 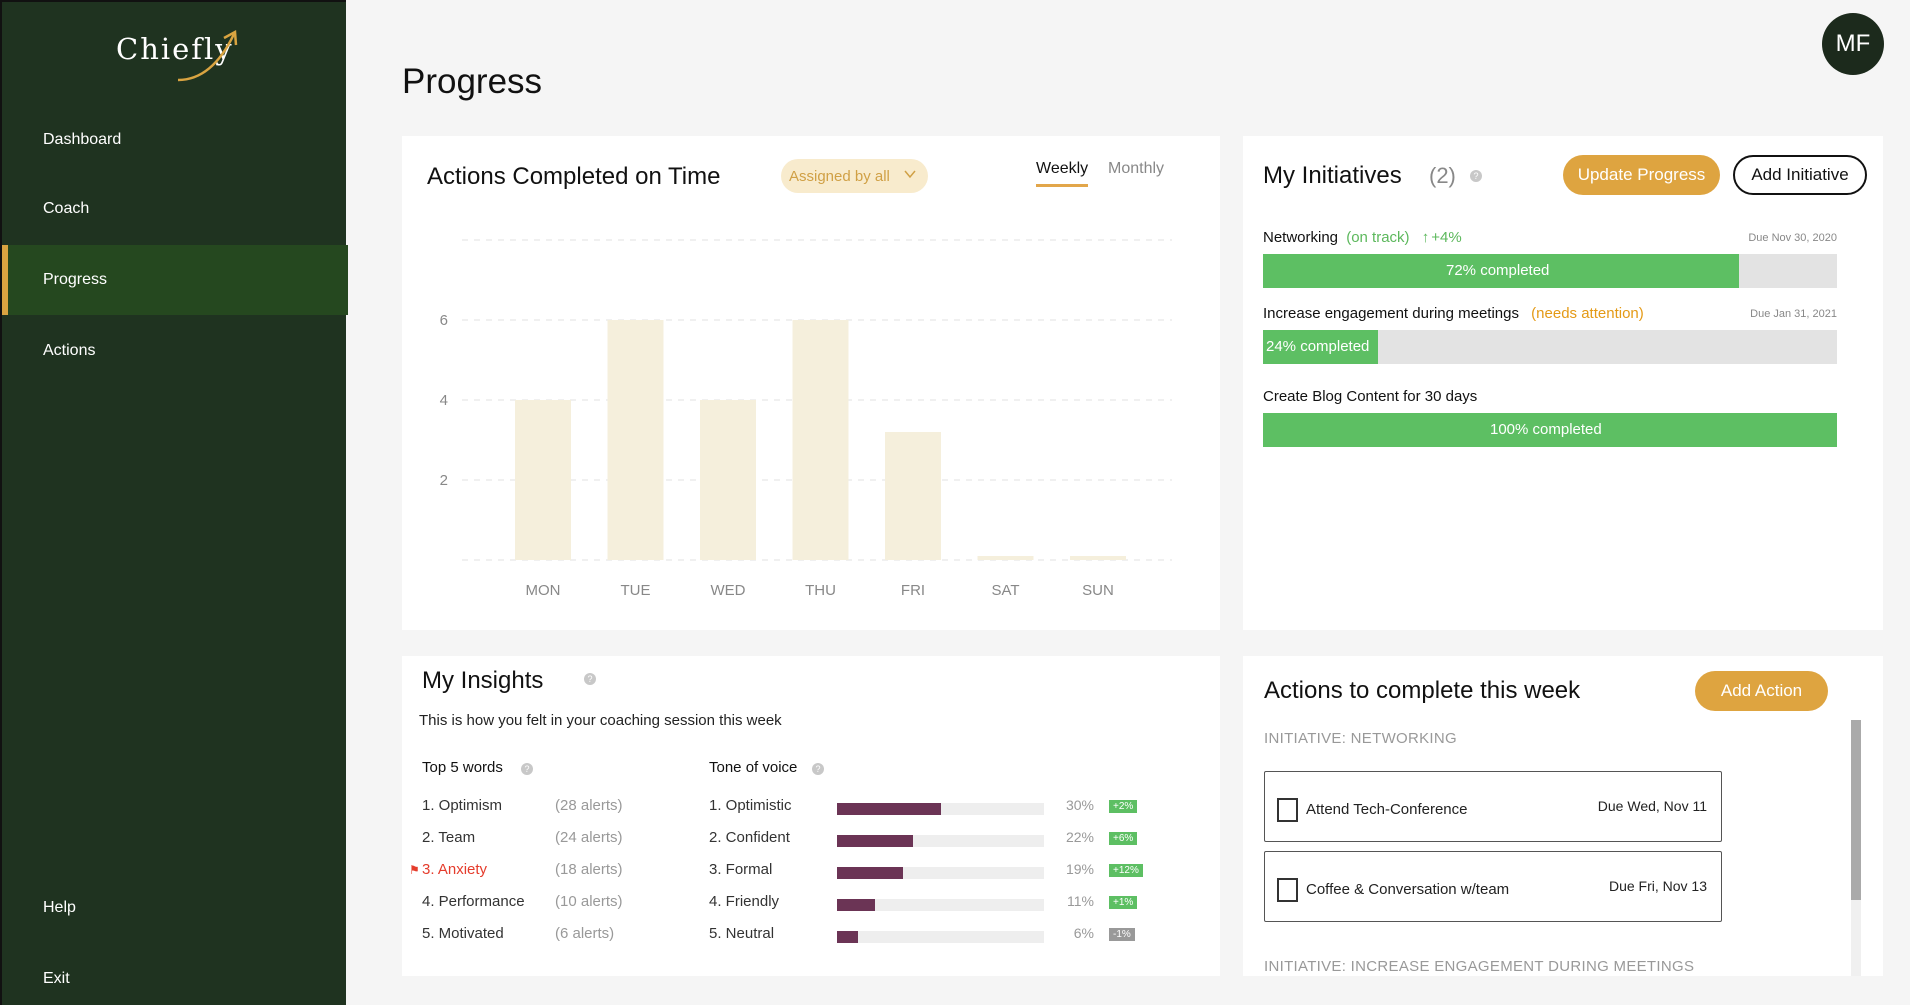 I want to click on sidebar-item-progress: Progress, so click(x=175, y=280).